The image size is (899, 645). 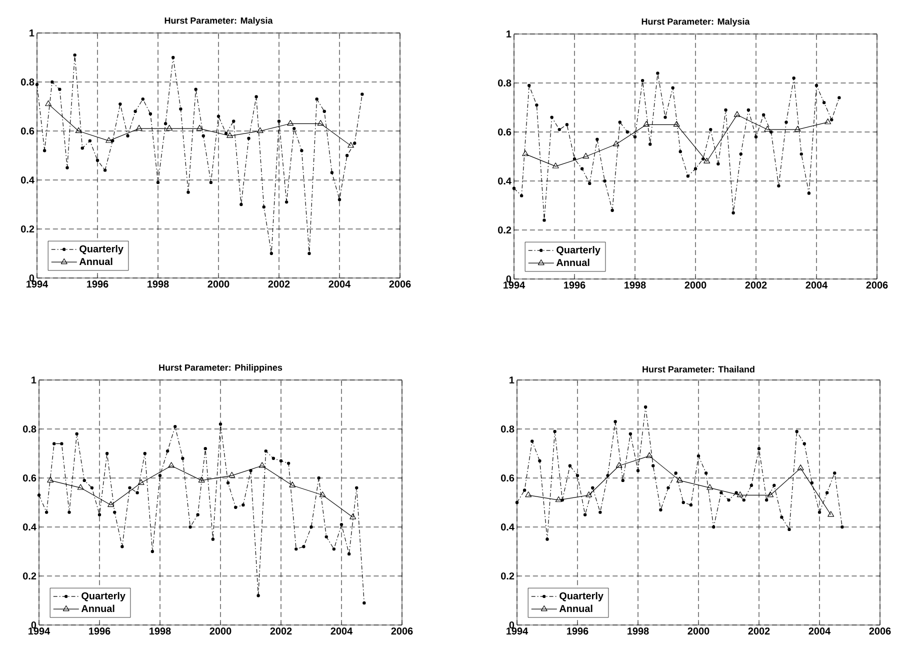 I want to click on chart-title: Hurst Parameter: Philippines, so click(x=220, y=368).